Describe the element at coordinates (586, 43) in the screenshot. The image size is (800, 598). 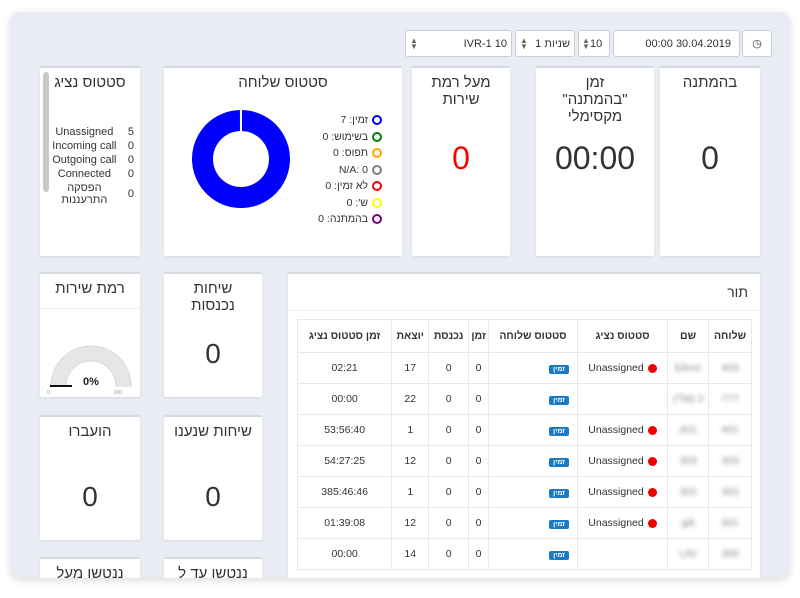
I see `spinner-icon: ▲ ▼` at that location.